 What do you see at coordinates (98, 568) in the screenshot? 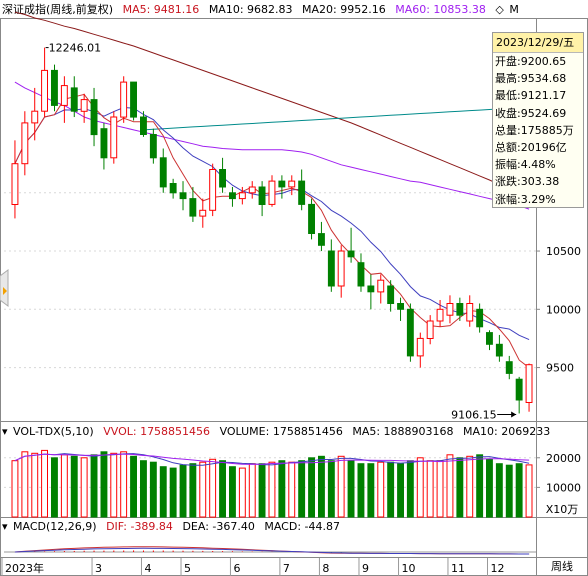
I see `x-month-label: 3` at bounding box center [98, 568].